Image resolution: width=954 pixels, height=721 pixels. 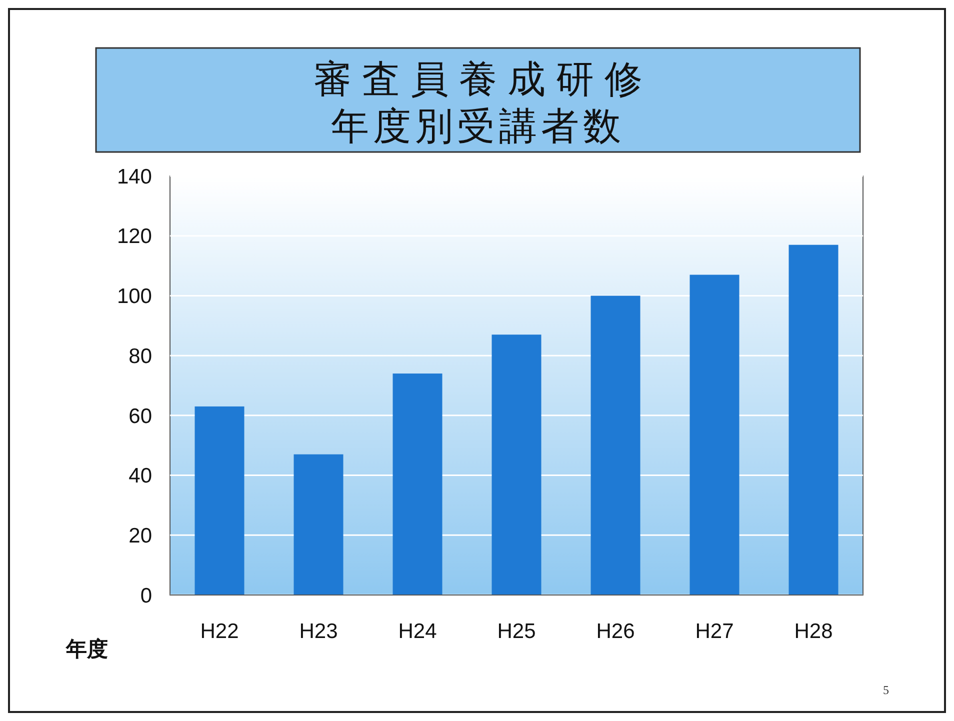 What do you see at coordinates (134, 296) in the screenshot?
I see `y-tick-label: 100` at bounding box center [134, 296].